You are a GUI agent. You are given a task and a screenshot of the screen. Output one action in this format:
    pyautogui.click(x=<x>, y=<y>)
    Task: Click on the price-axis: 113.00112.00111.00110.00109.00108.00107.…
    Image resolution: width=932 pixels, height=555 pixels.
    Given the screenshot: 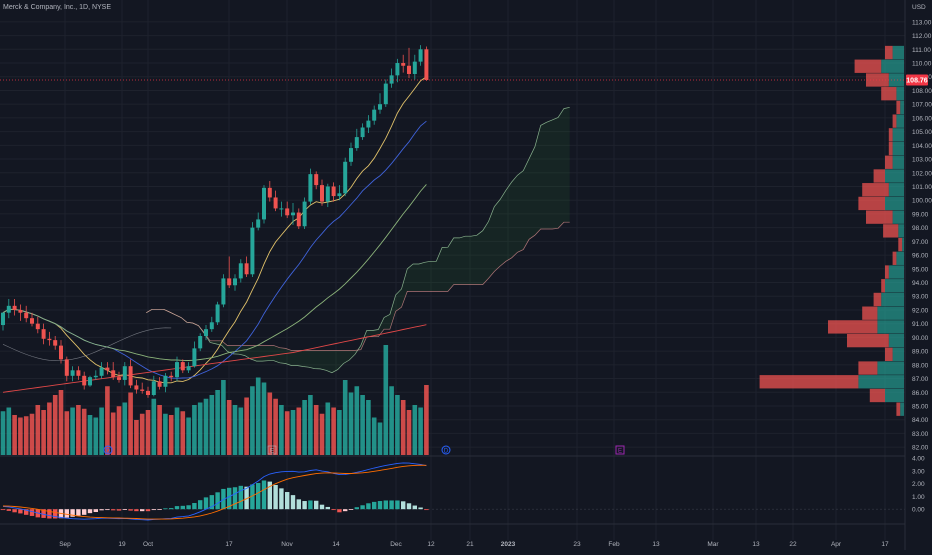 What is the action you would take?
    pyautogui.click(x=922, y=235)
    